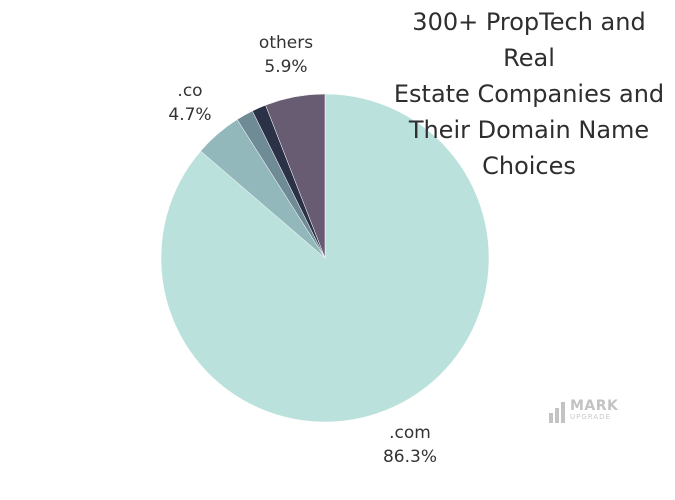  Describe the element at coordinates (286, 55) in the screenshot. I see `slice-label-others: others 5.9%` at that location.